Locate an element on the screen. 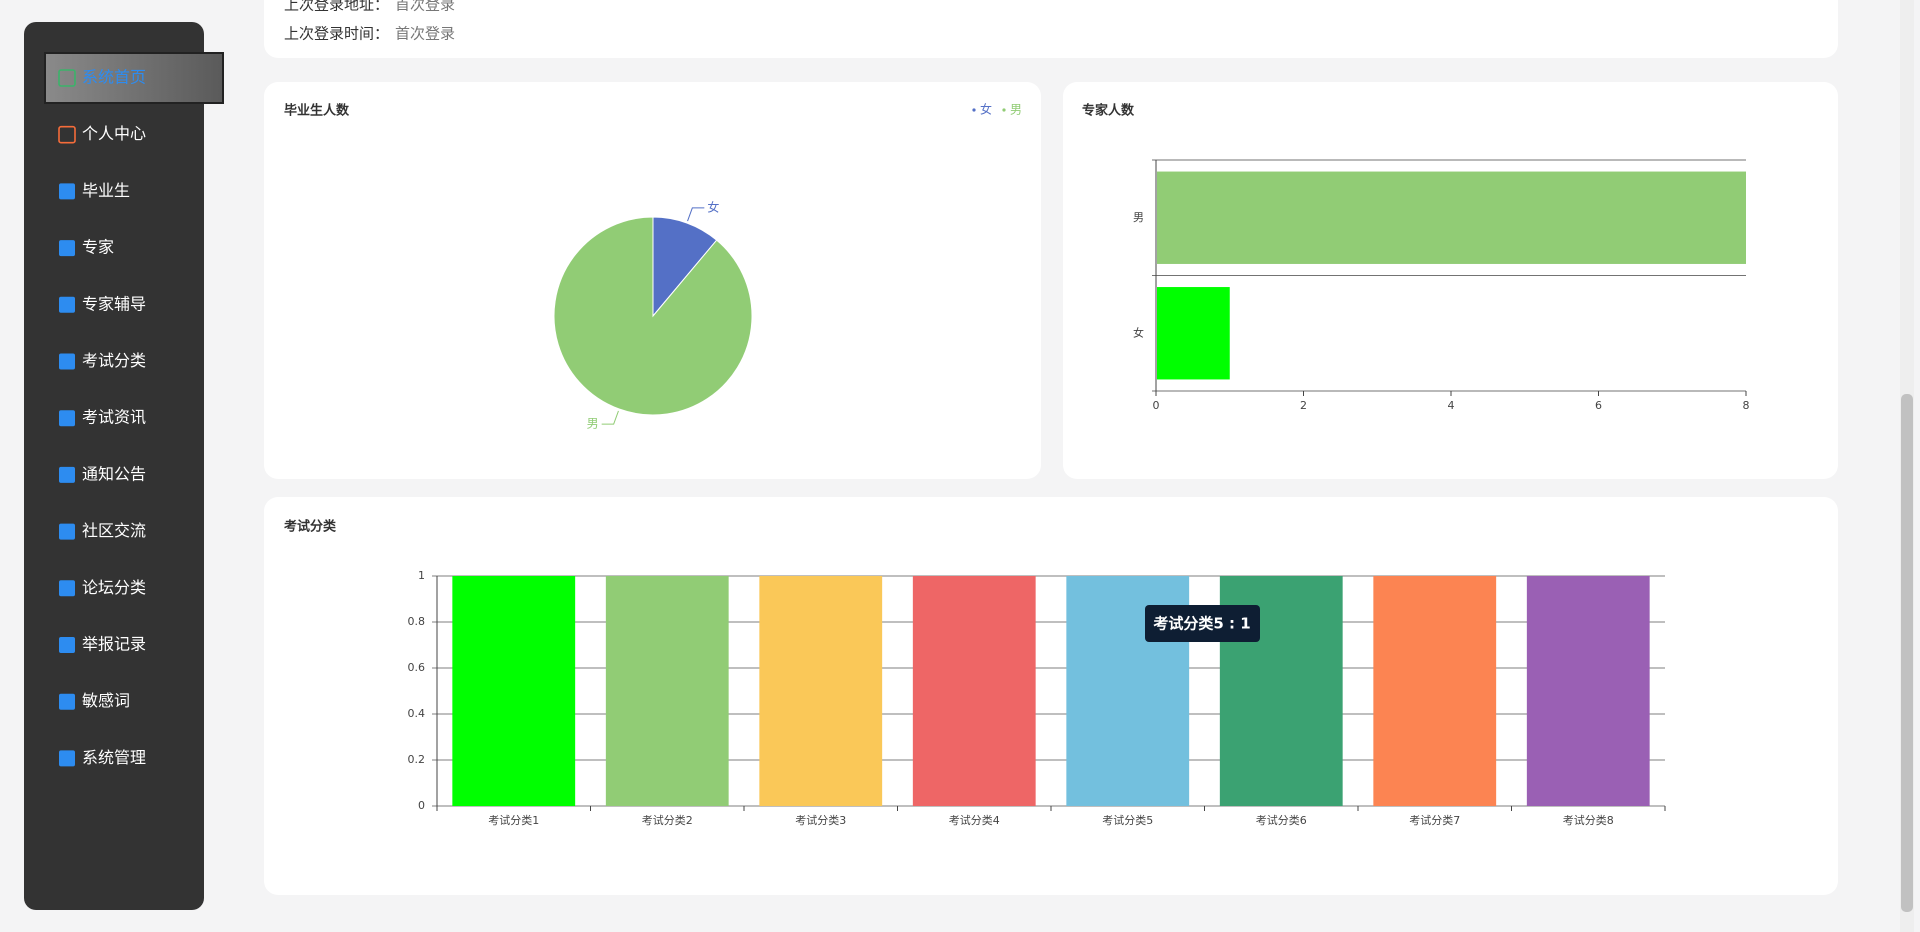 The height and width of the screenshot is (932, 1920). menu-item: 考试分类 is located at coordinates (114, 360).